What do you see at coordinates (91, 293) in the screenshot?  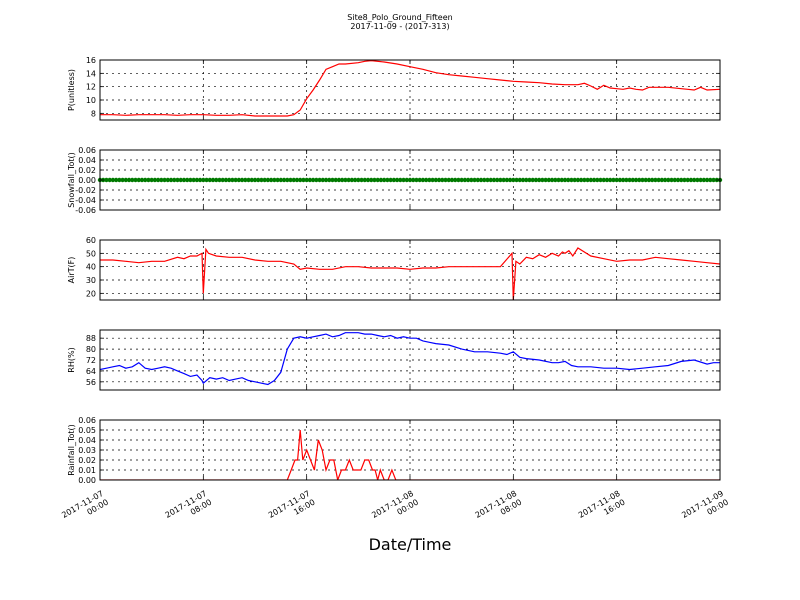 I see `y-tick-label: 20` at bounding box center [91, 293].